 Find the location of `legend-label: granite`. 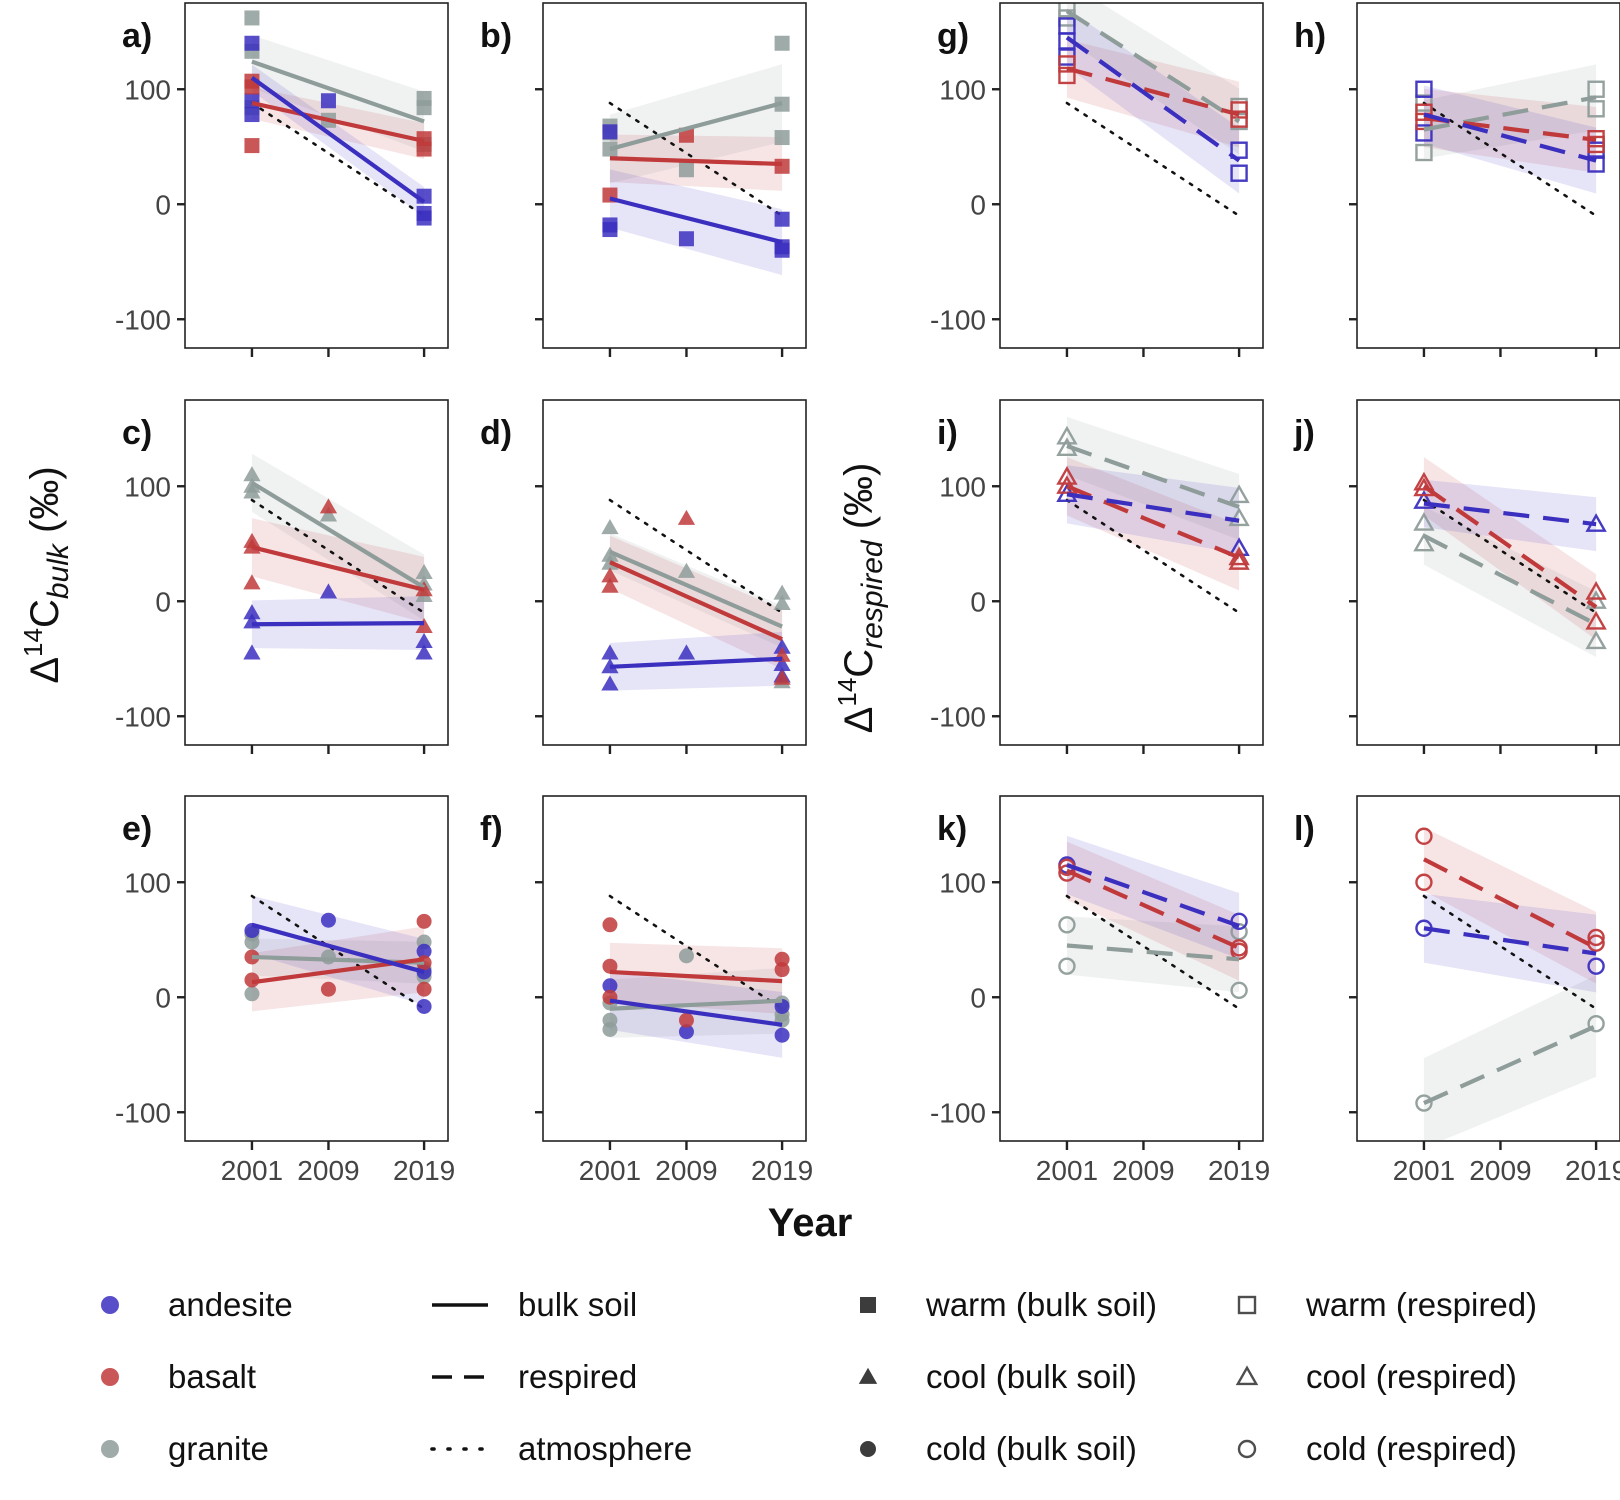

legend-label: granite is located at coordinates (218, 1448).